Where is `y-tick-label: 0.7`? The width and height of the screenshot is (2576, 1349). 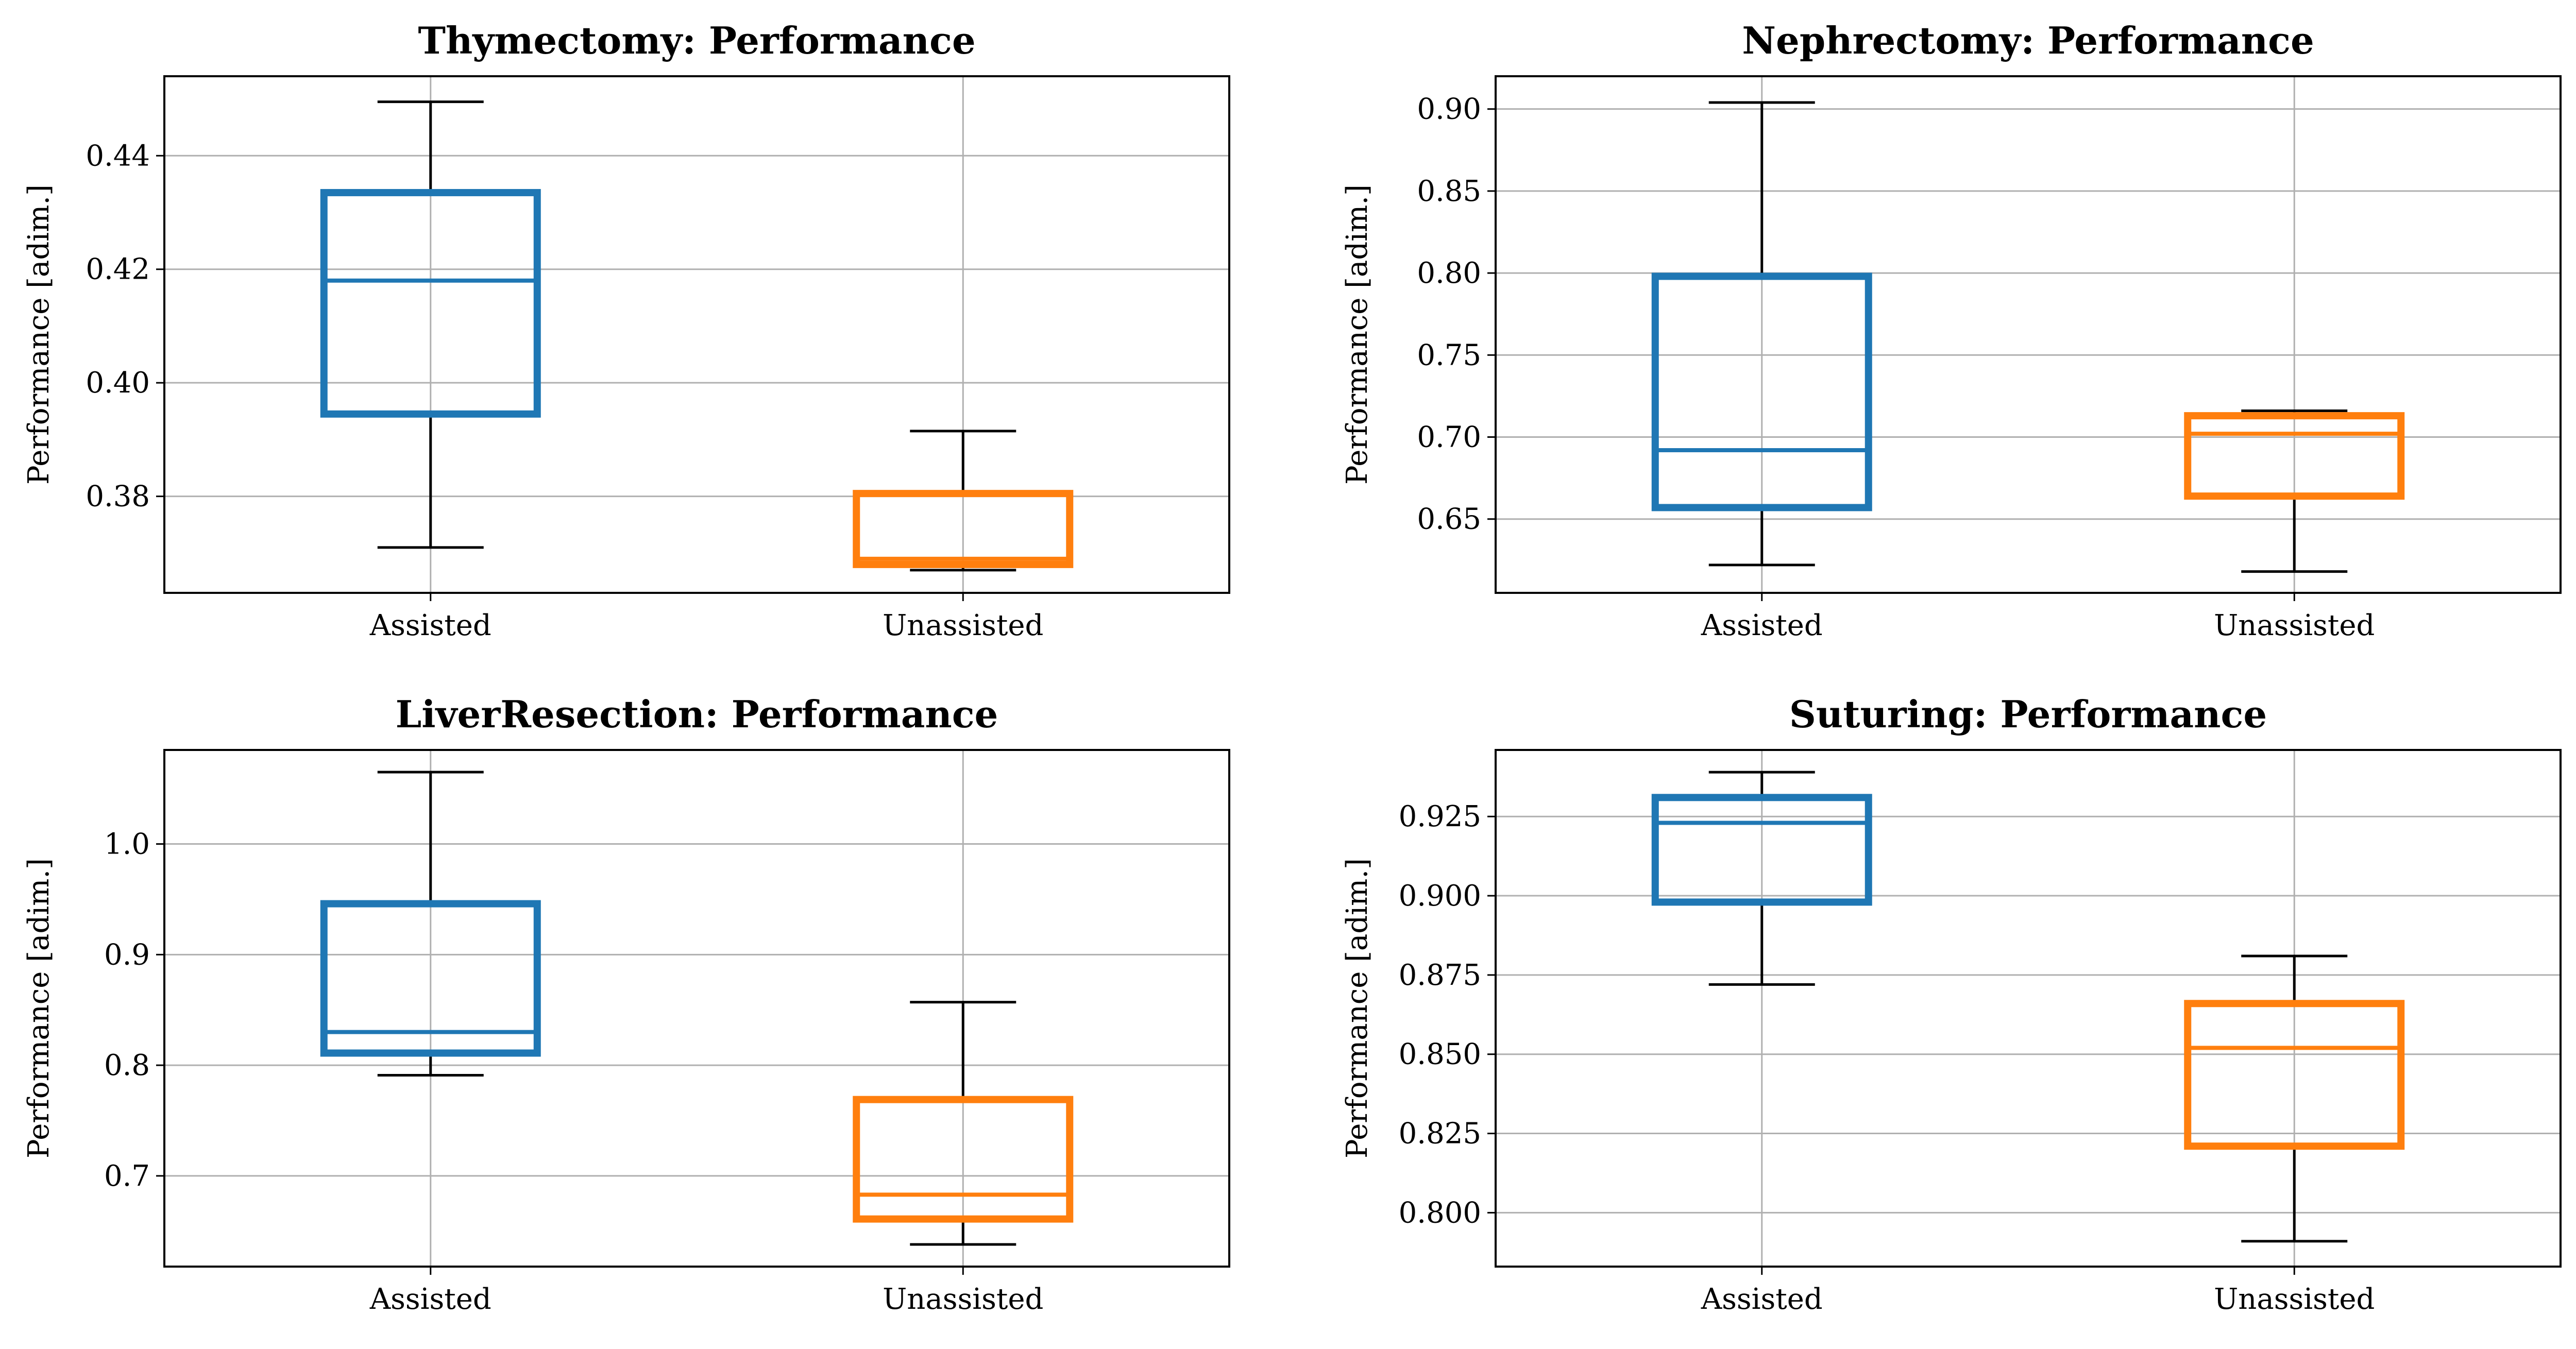
y-tick-label: 0.7 is located at coordinates (127, 1176).